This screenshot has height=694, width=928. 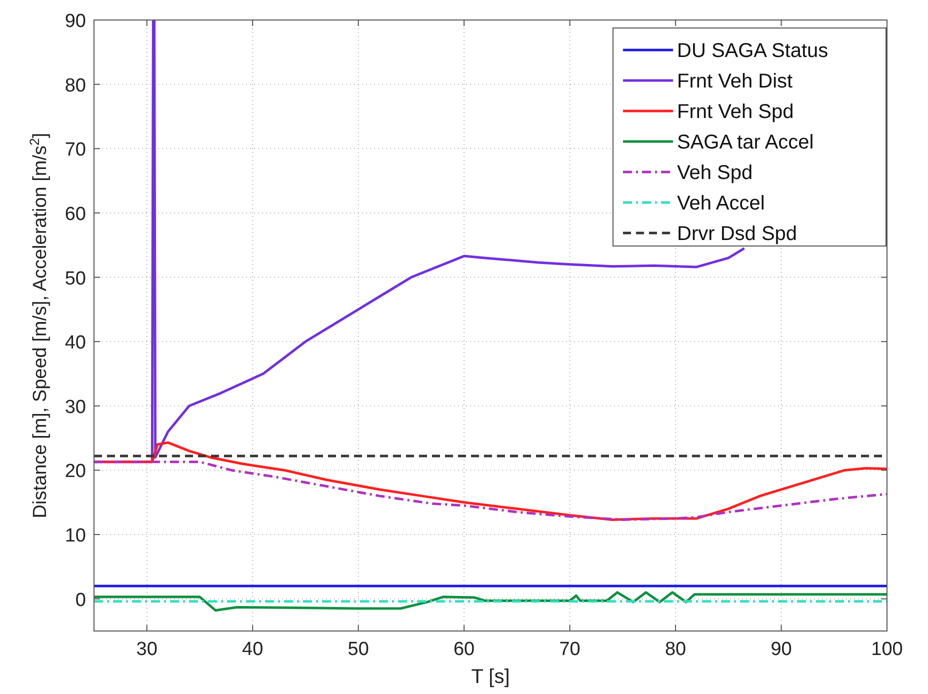 I want to click on x-tick-label: 30, so click(x=147, y=649).